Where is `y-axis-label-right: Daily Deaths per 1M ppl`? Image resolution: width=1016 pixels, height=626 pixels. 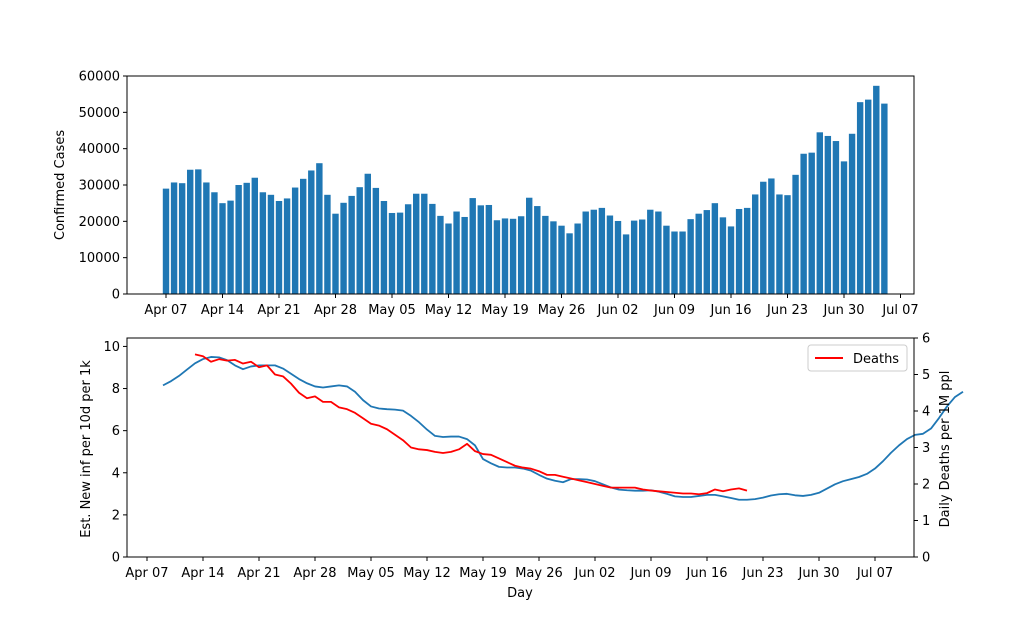
y-axis-label-right: Daily Deaths per 1M ppl is located at coordinates (945, 449).